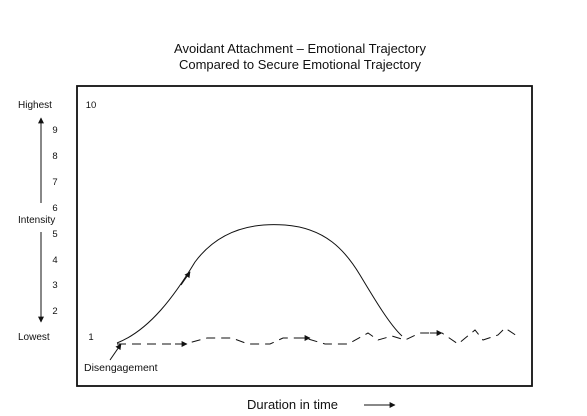  What do you see at coordinates (91, 337) in the screenshot?
I see `tick-label: 1` at bounding box center [91, 337].